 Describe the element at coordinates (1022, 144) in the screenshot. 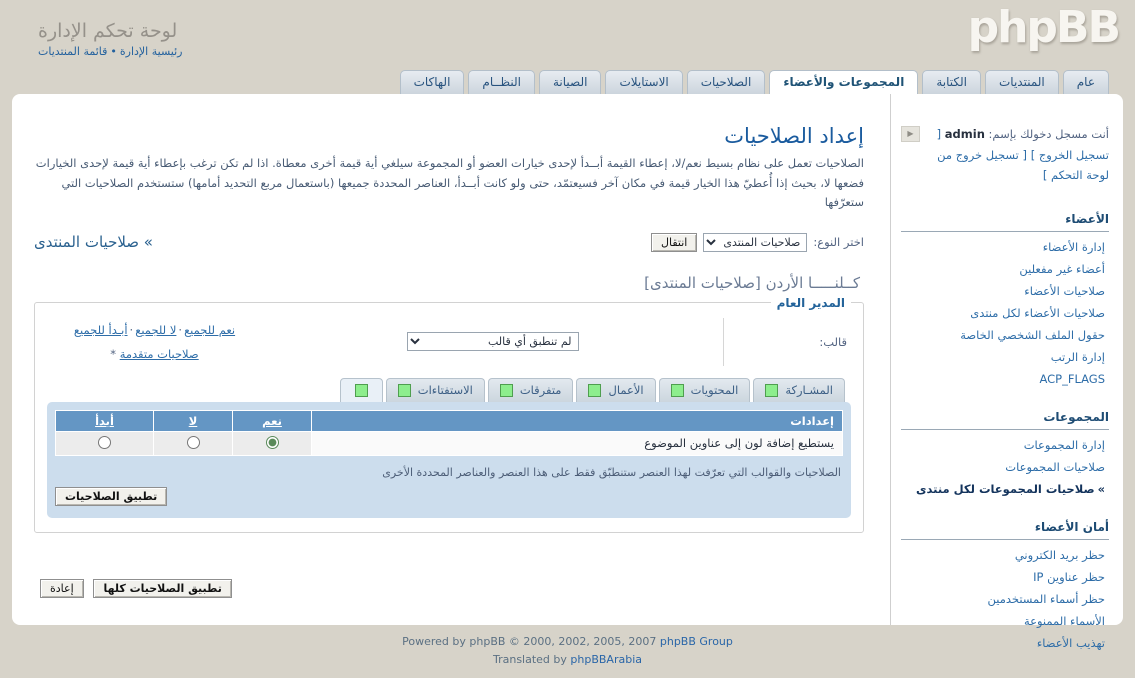

I see `logout-link: [ تسجيل الخروج ]` at that location.